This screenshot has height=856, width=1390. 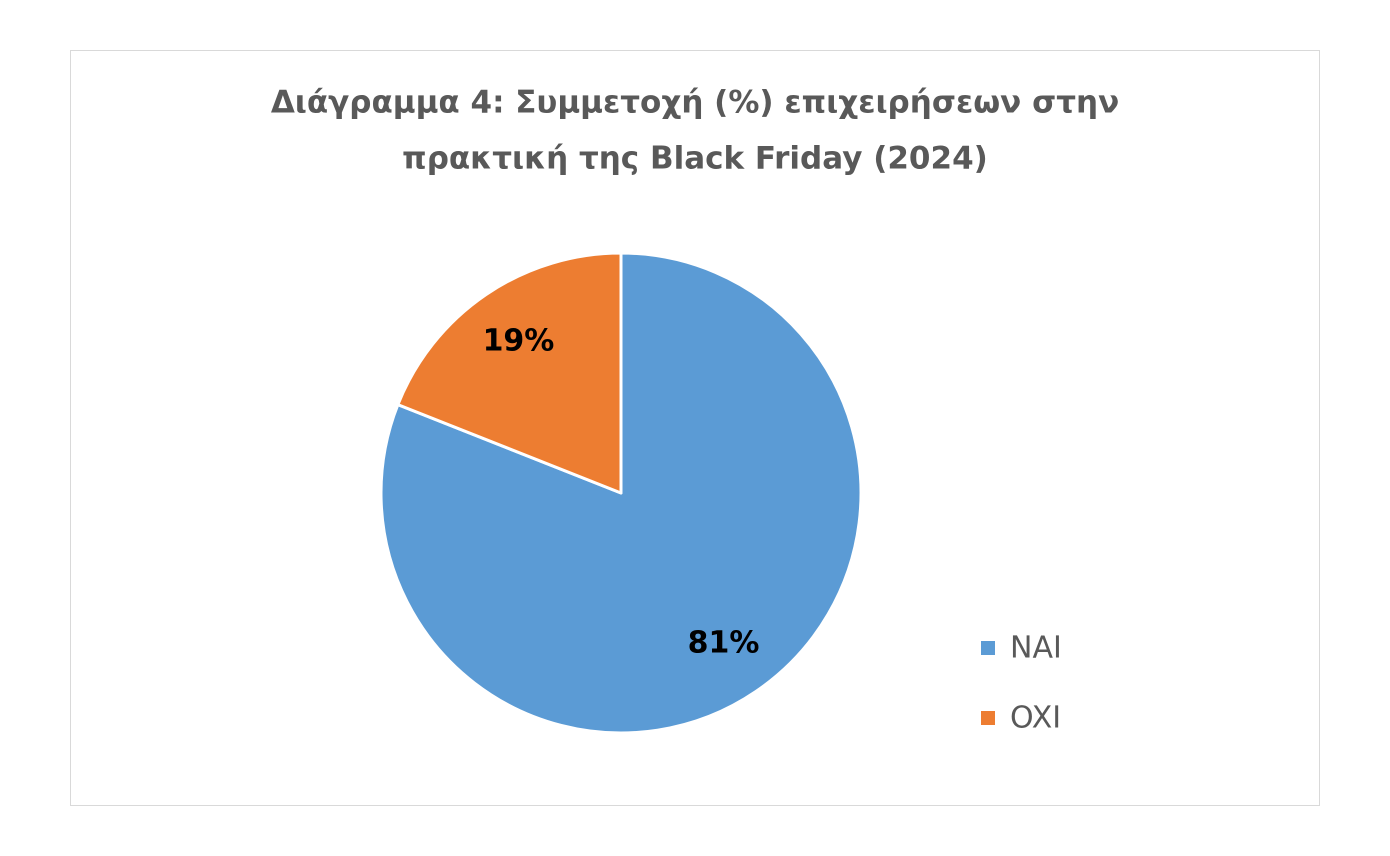 I want to click on data-label: 81%, so click(x=724, y=642).